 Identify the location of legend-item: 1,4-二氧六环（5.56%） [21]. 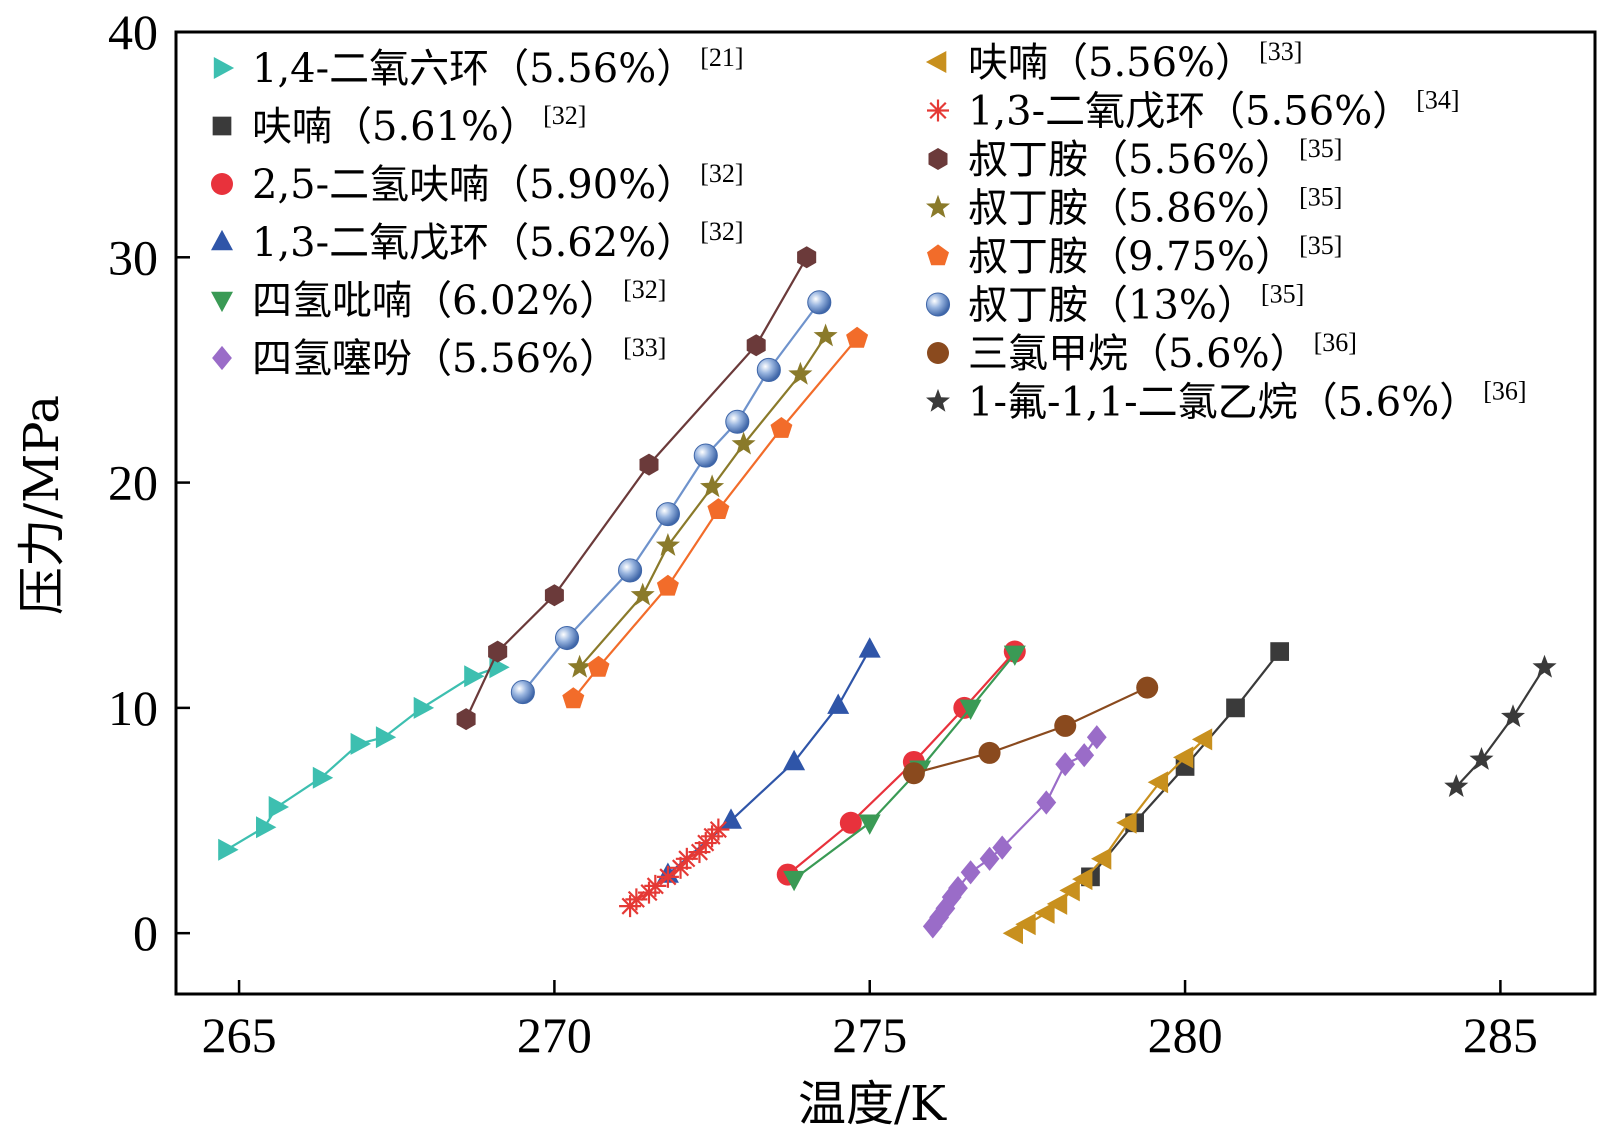
(478, 67).